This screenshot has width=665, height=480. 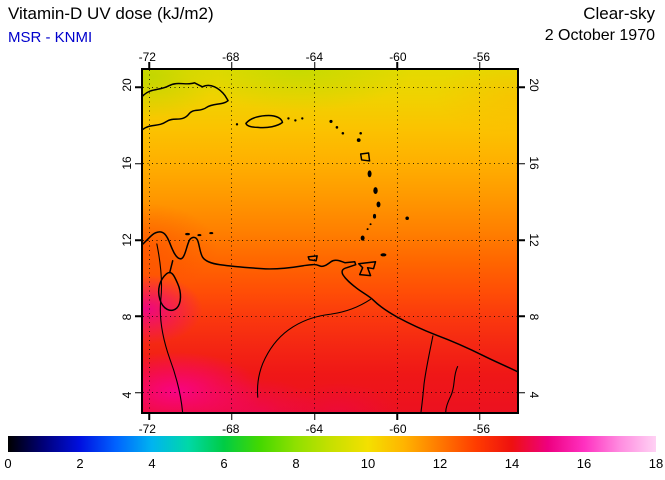 I want to click on colorbar-tick-label: 12, so click(x=440, y=463).